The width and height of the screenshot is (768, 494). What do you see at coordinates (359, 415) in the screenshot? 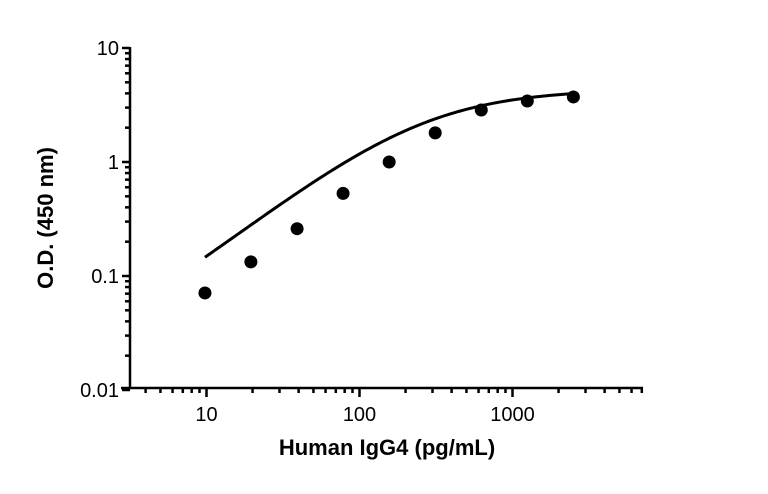
I see `x-tick-label: 100` at bounding box center [359, 415].